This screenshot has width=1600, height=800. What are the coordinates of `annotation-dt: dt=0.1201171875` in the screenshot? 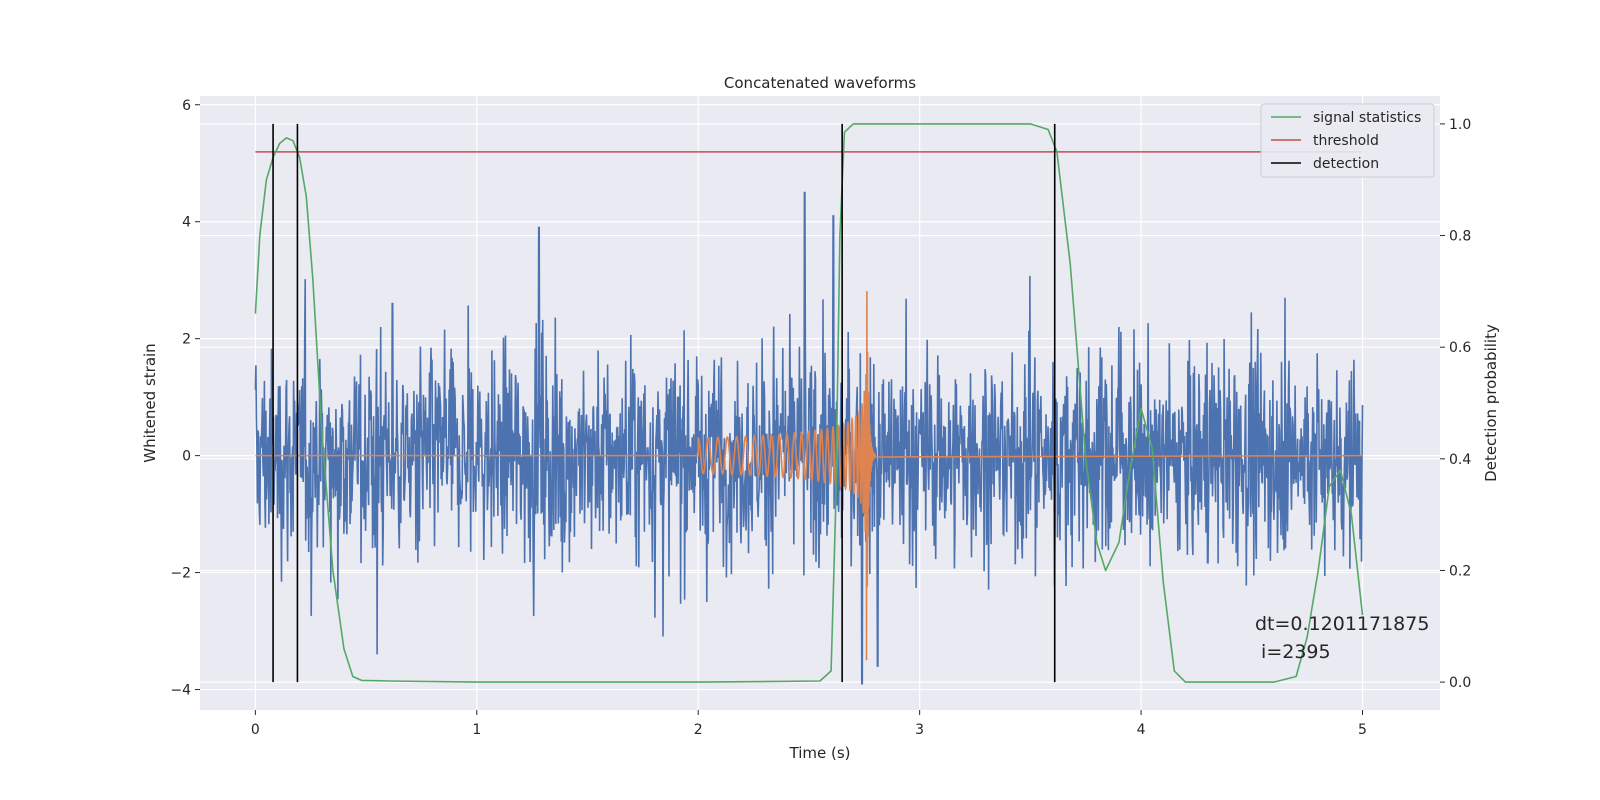 It's located at (1342, 624).